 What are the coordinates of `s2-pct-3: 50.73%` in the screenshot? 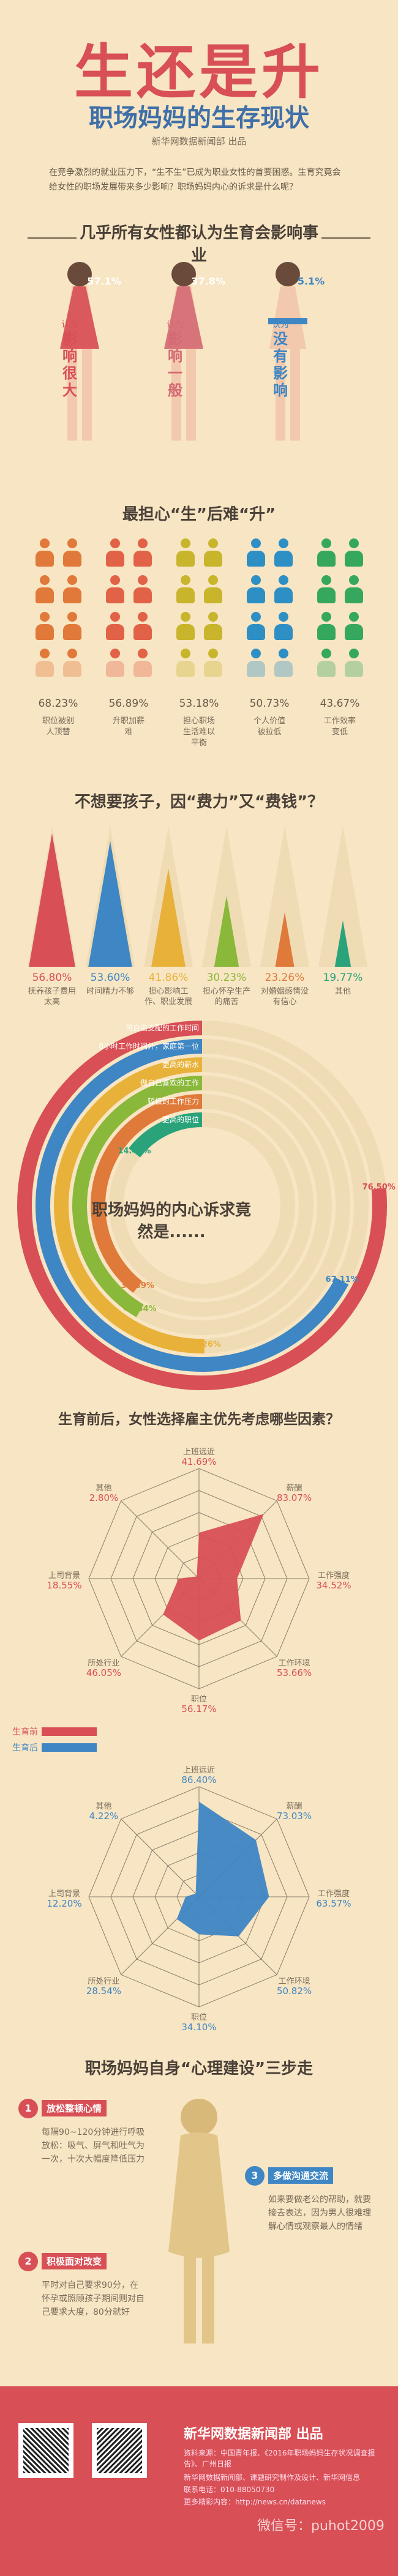 It's located at (270, 704).